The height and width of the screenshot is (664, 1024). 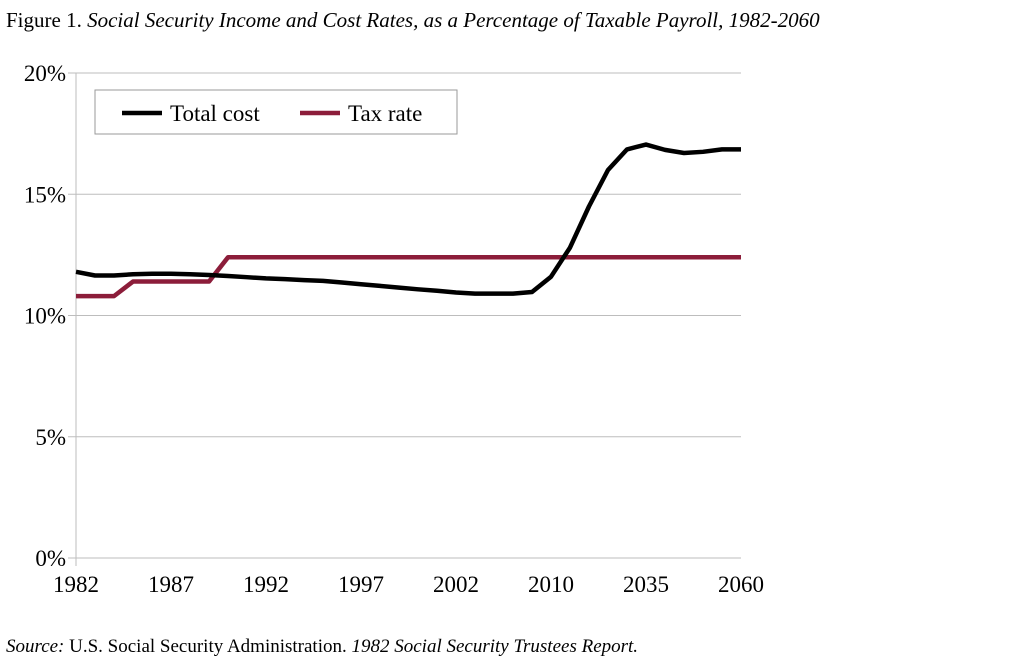 What do you see at coordinates (408, 277) in the screenshot?
I see `series-line-tax-rate` at bounding box center [408, 277].